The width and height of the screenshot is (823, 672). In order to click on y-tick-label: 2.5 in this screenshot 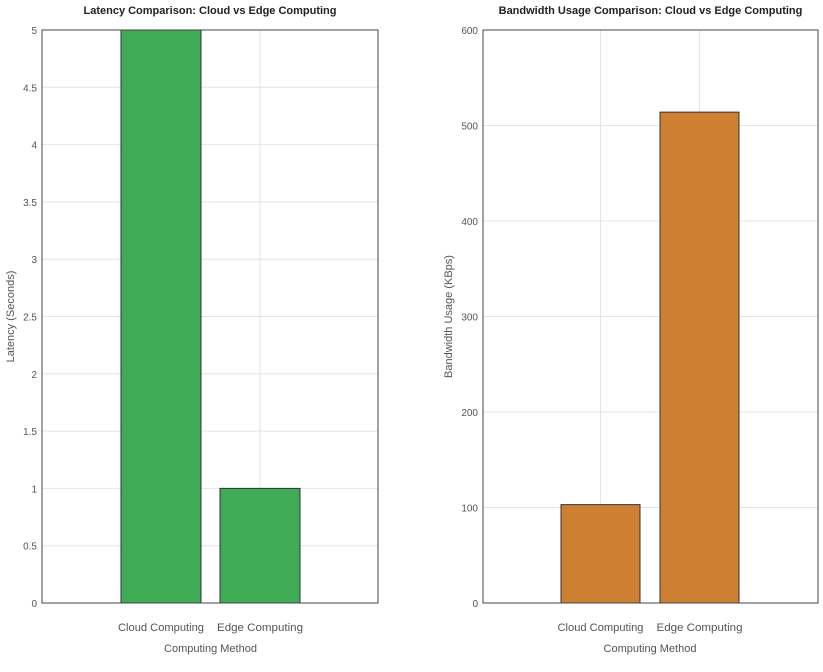, I will do `click(30, 318)`.